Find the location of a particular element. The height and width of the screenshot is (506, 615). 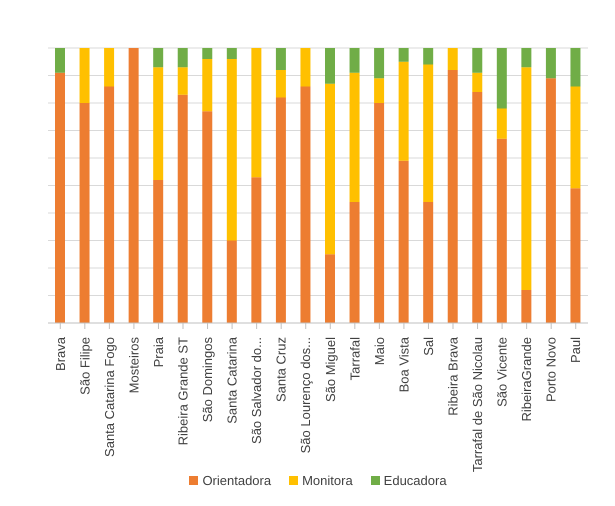

x-tick-label: Praia is located at coordinates (158, 352).